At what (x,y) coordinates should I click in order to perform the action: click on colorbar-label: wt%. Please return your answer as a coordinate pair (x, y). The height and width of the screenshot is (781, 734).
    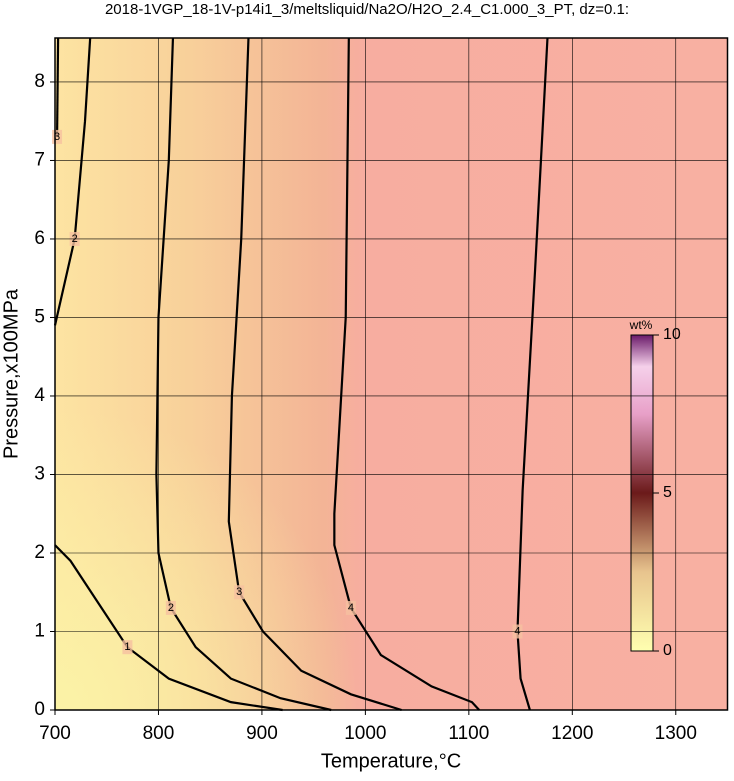
    Looking at the image, I should click on (641, 325).